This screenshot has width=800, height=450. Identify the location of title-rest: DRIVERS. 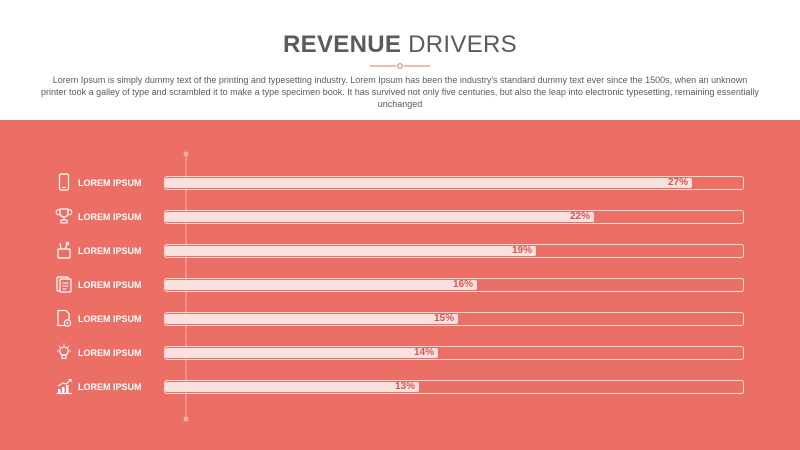
(459, 44).